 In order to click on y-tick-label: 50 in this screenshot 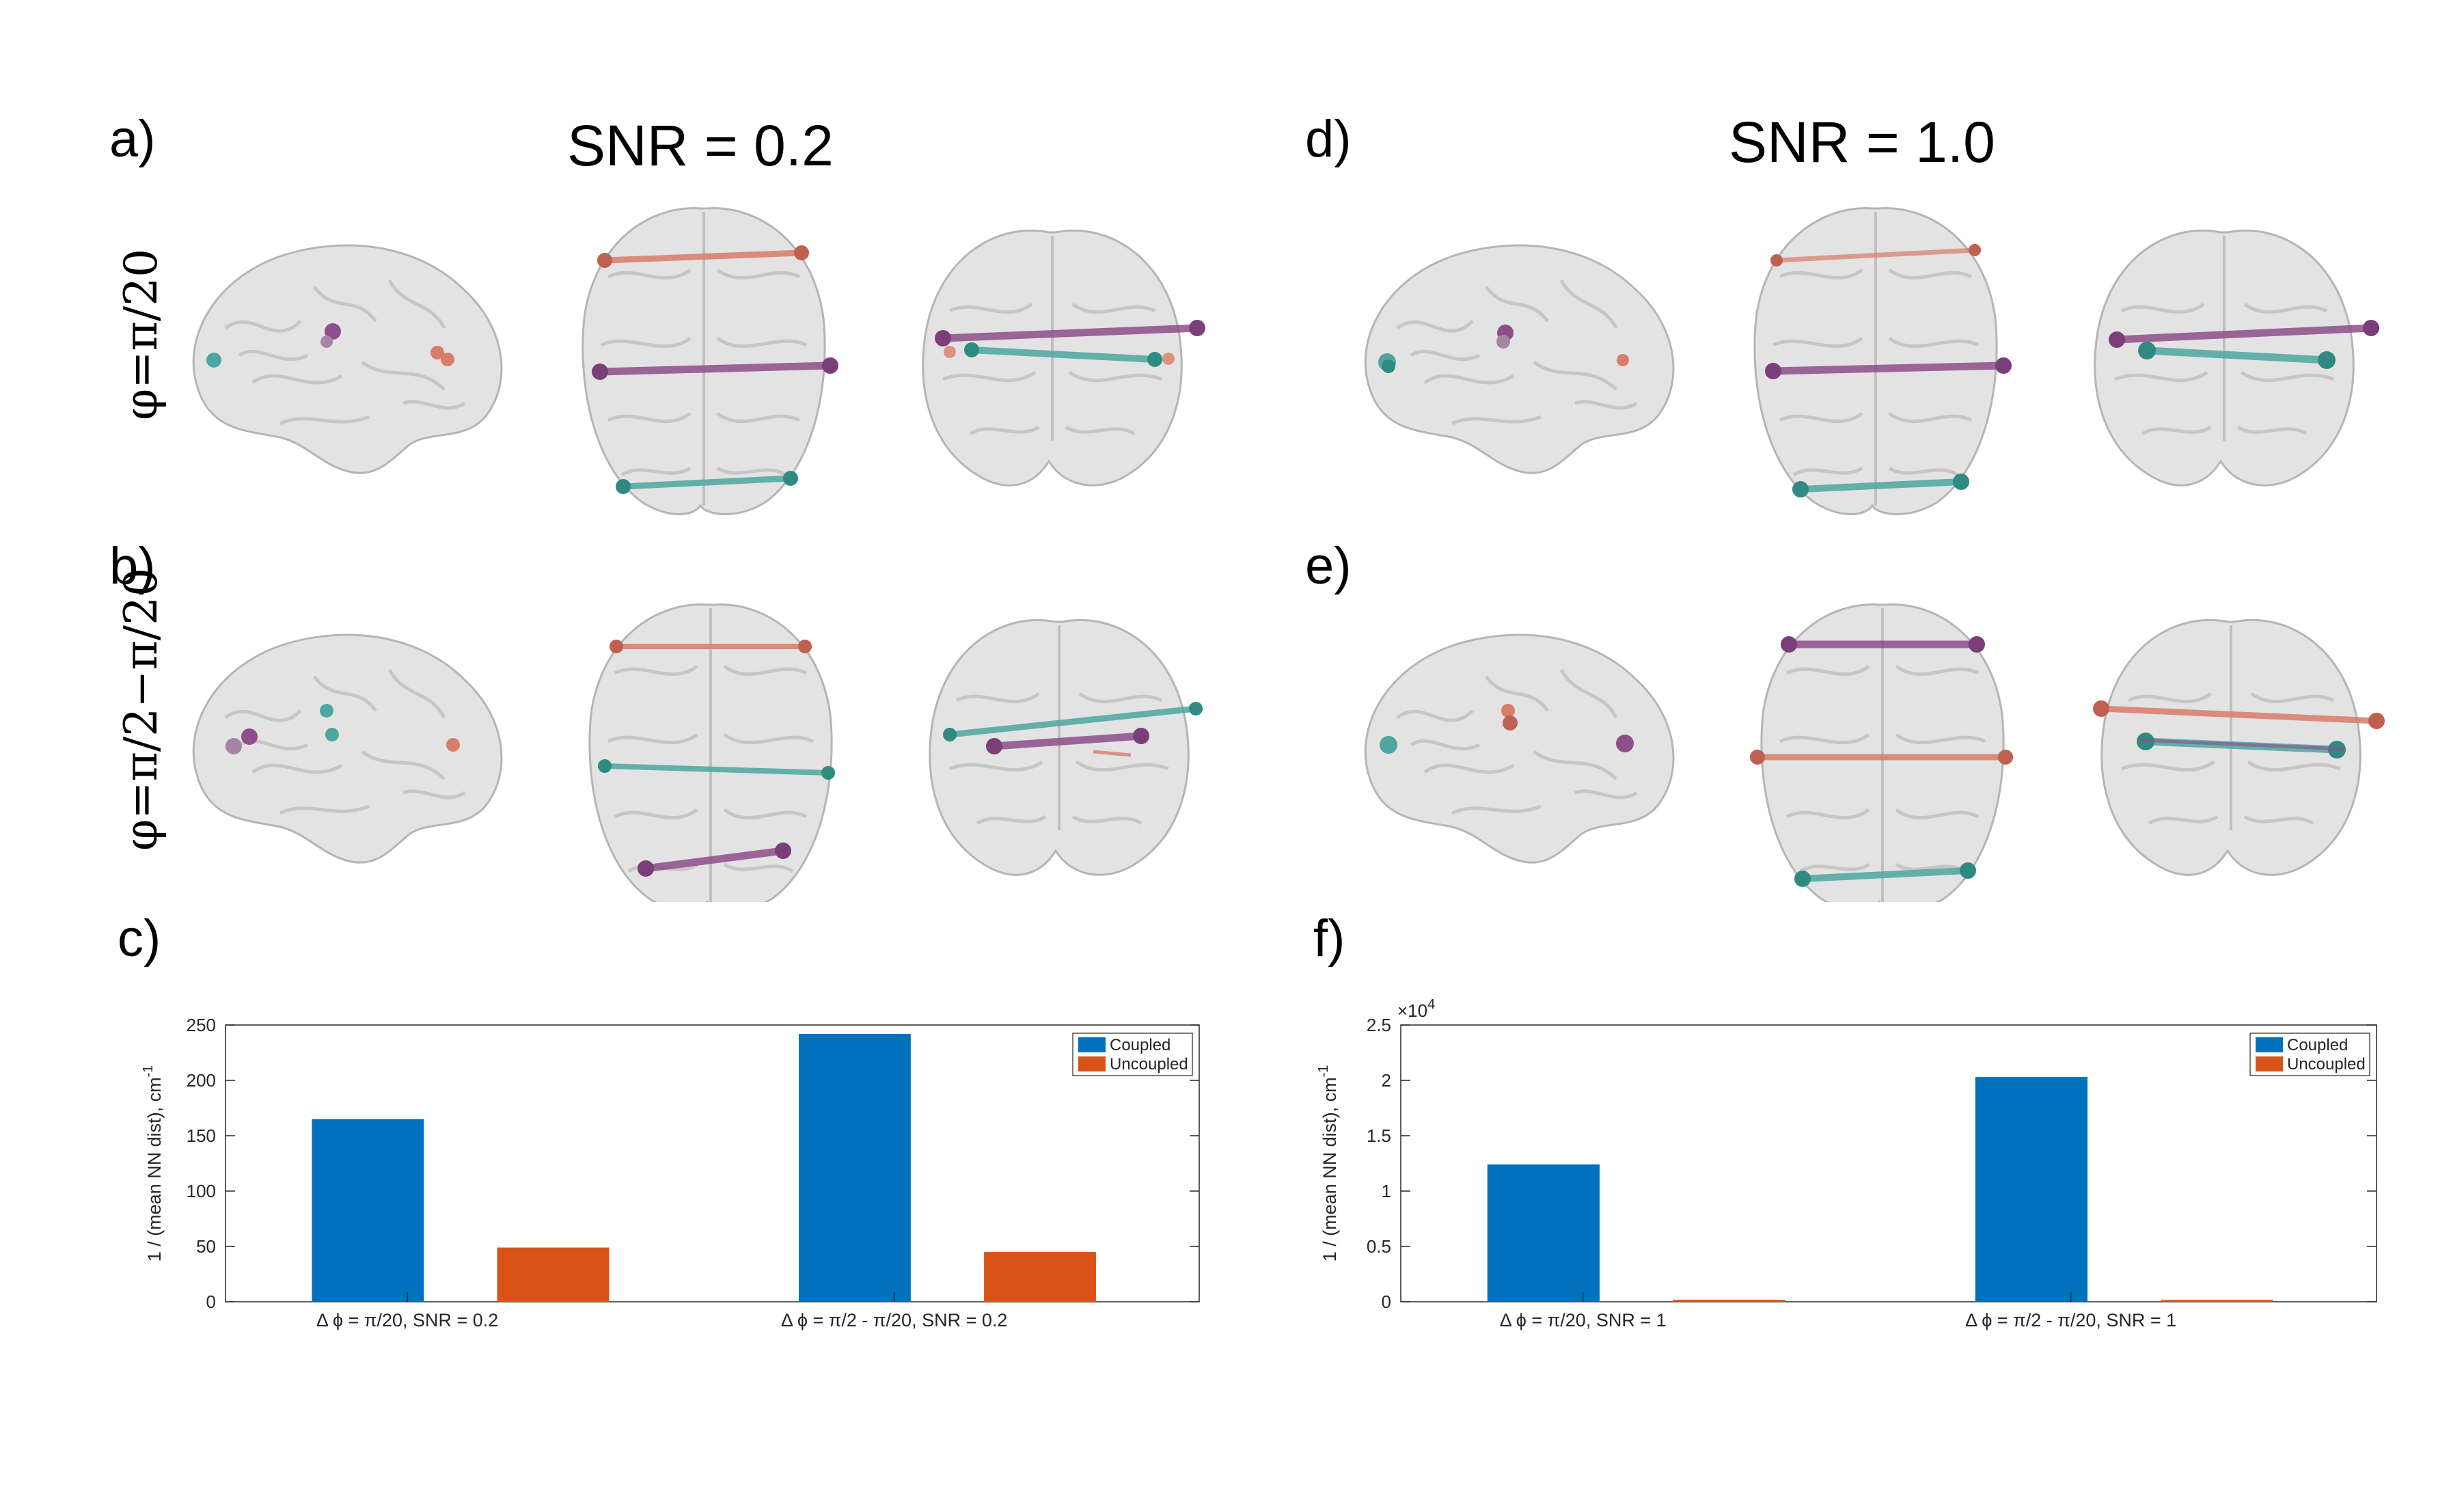, I will do `click(206, 1246)`.